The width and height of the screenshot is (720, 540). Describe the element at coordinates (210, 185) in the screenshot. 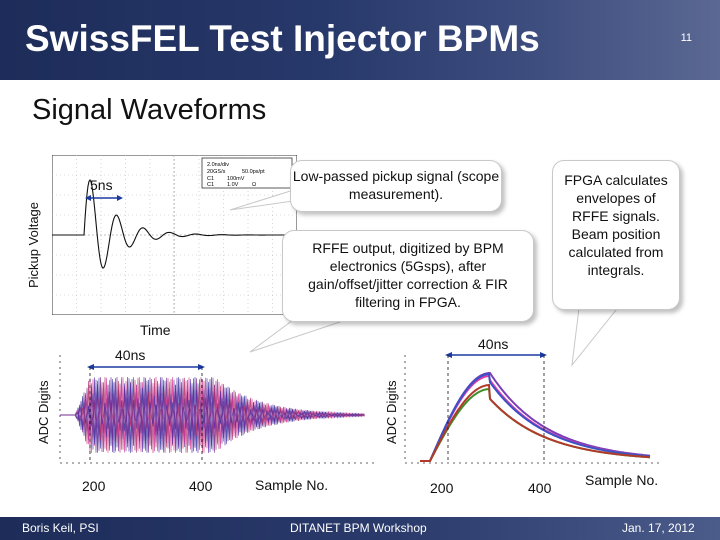

I see `scope-readout-6: C1` at that location.